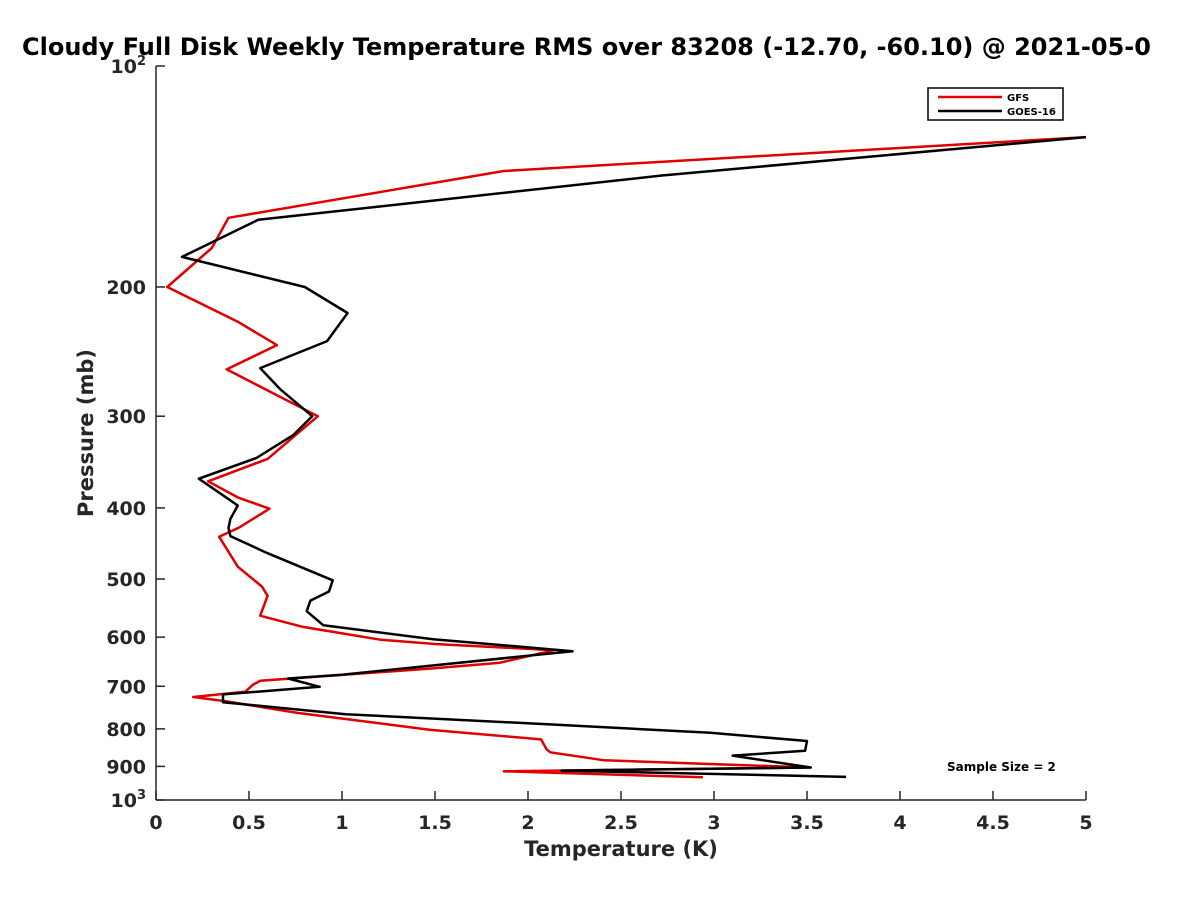 This screenshot has width=1200, height=900. I want to click on y-tick-label: 800, so click(126, 730).